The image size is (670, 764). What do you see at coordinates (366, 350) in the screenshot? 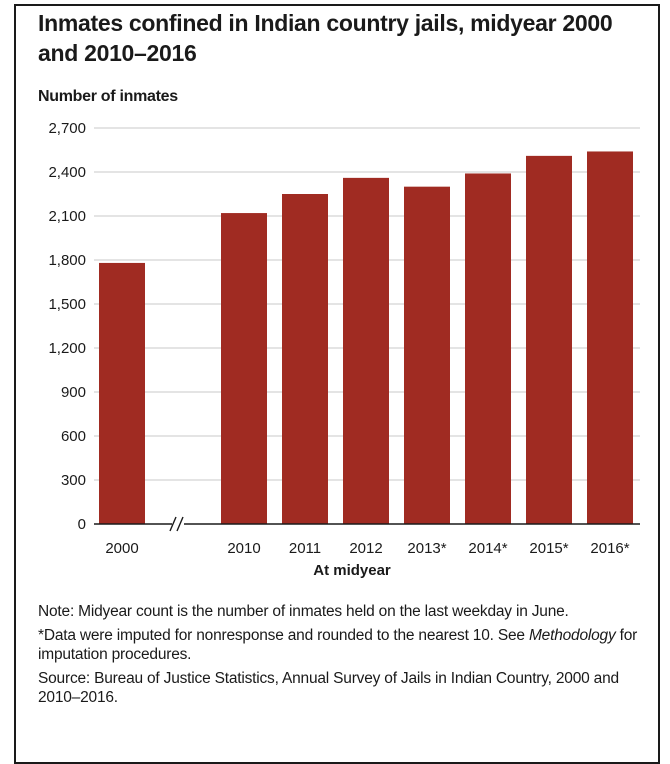
I see `bar-2012` at bounding box center [366, 350].